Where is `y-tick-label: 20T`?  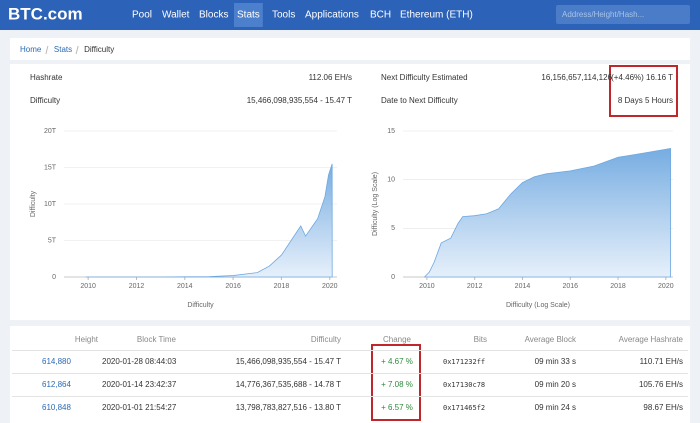 y-tick-label: 20T is located at coordinates (50, 131).